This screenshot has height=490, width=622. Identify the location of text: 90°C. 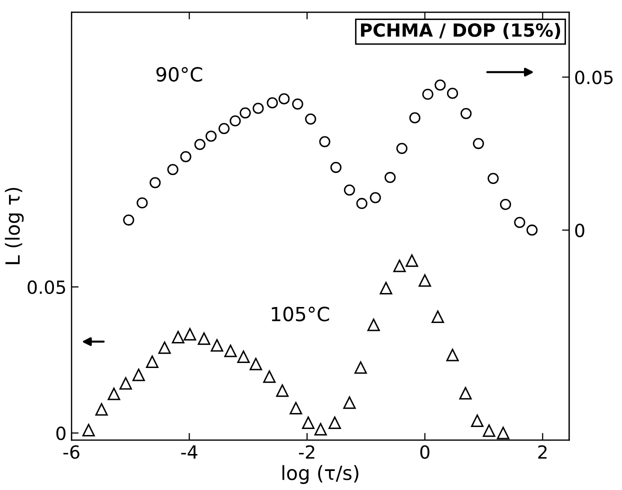
(179, 74).